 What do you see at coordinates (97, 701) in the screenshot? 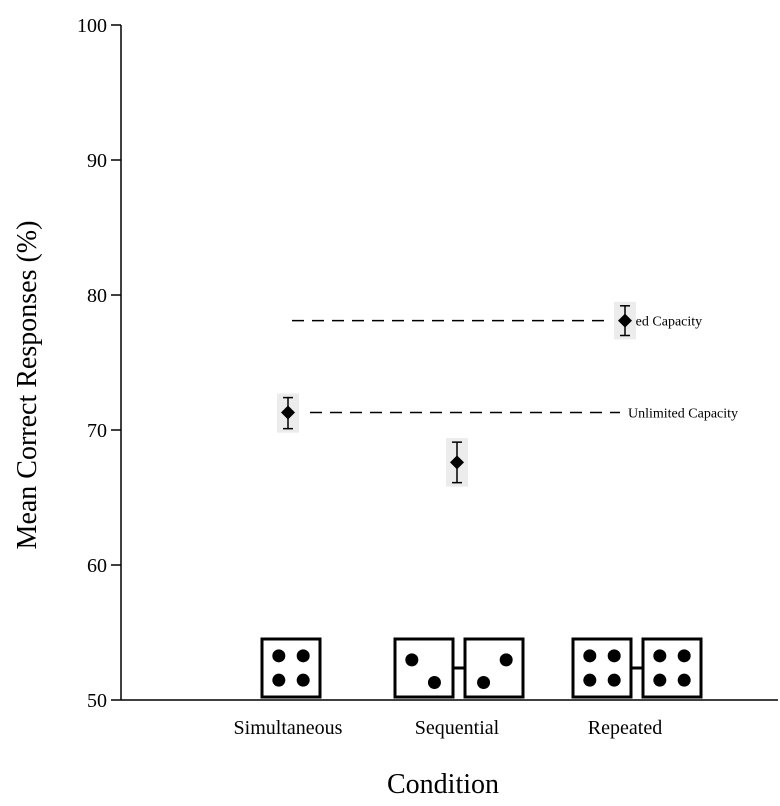
I see `y-tick-label: 50` at bounding box center [97, 701].